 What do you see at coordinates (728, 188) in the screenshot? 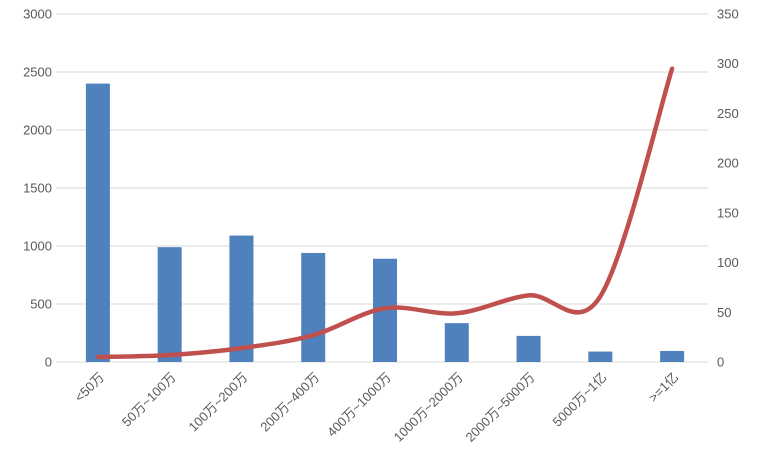
I see `right-axis-tick-labels: 0 50 100 150 200 250 300 350` at bounding box center [728, 188].